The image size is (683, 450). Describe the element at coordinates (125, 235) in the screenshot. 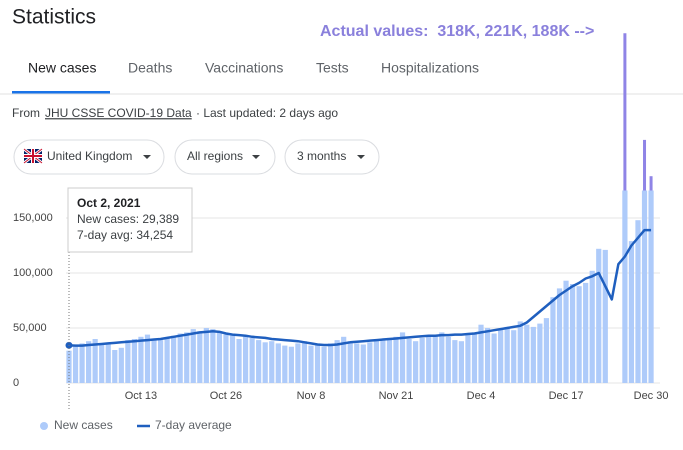

I see `tooltip-avg: 7-day avg: 34,254` at that location.